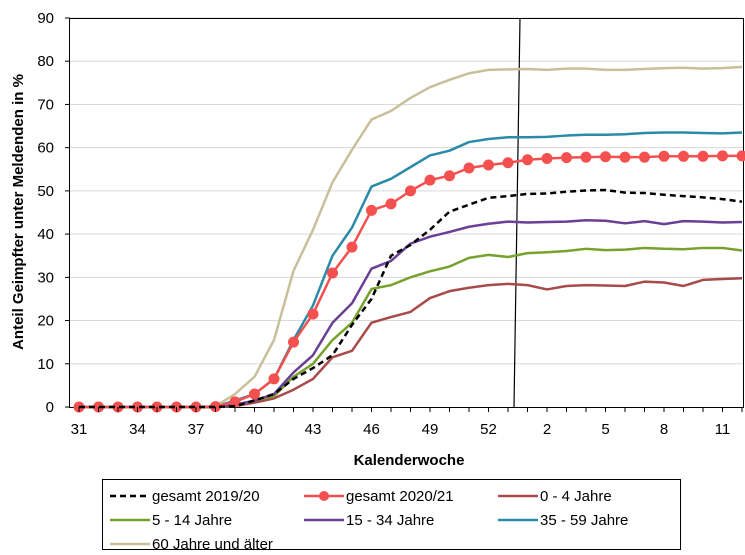 This screenshot has height=555, width=745. I want to click on x-tick-label: 52, so click(488, 429).